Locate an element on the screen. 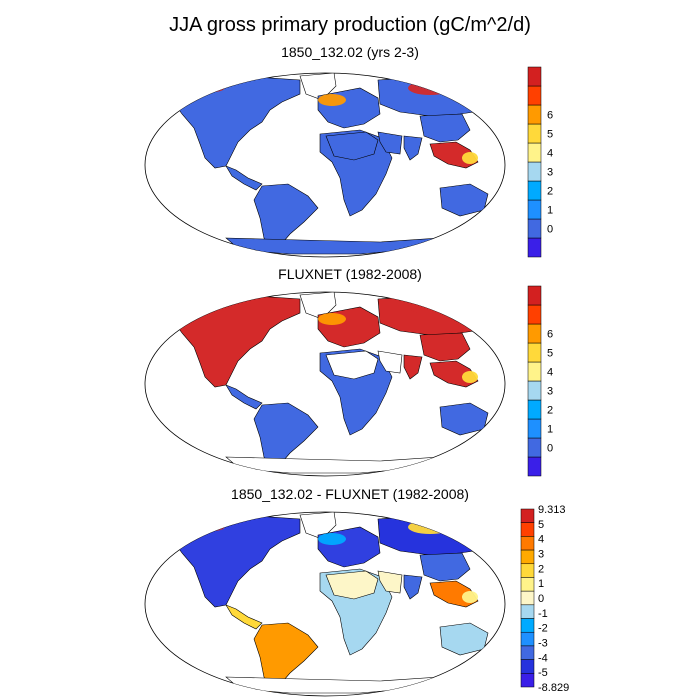  panel-1-title: 1850_132.02 (yrs 2-3) is located at coordinates (350, 52).